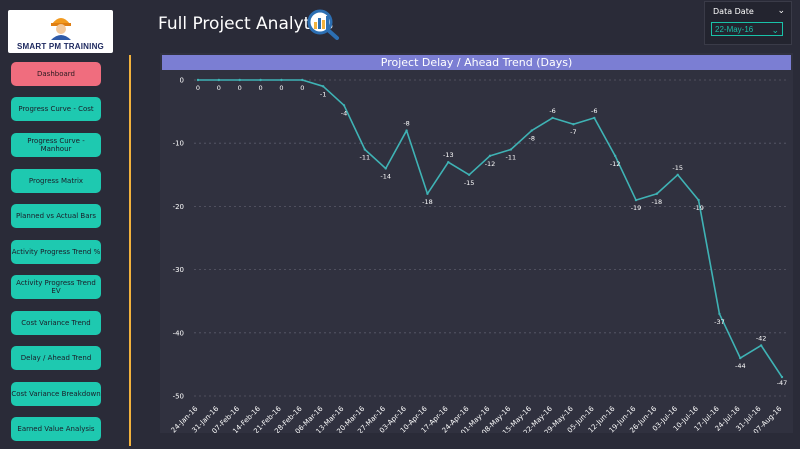 The image size is (800, 449). Describe the element at coordinates (476, 62) in the screenshot. I see `chart-title: Project Delay / Ahead Trend (Days)` at that location.